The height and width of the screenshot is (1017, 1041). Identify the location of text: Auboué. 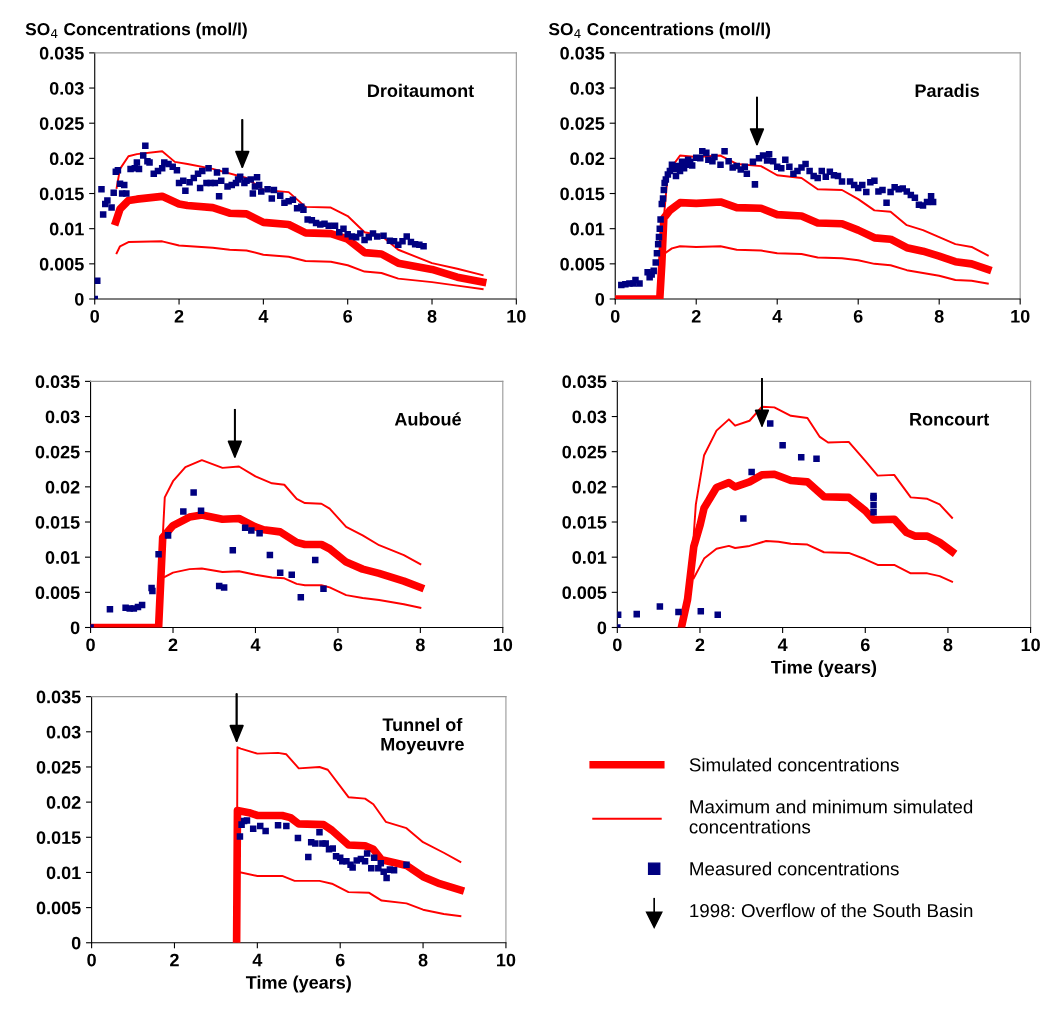
(427, 419).